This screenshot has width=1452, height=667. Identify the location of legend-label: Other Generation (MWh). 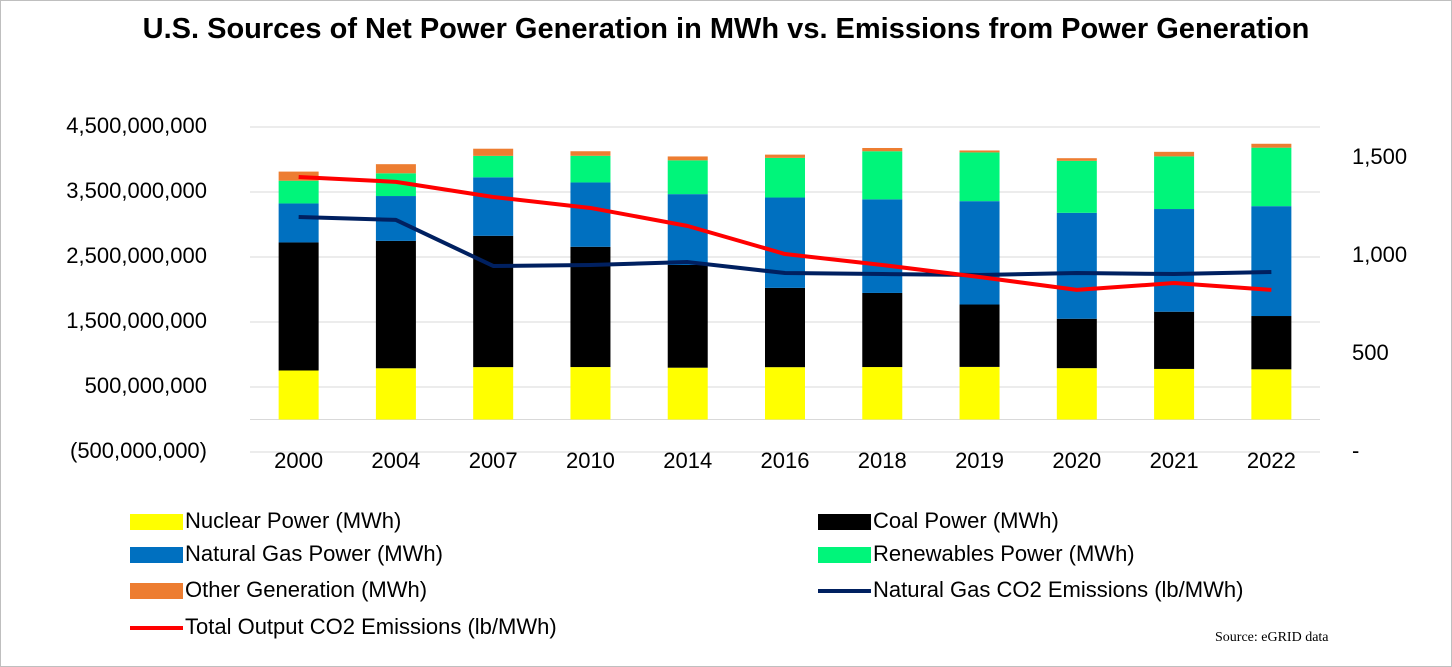
(306, 589).